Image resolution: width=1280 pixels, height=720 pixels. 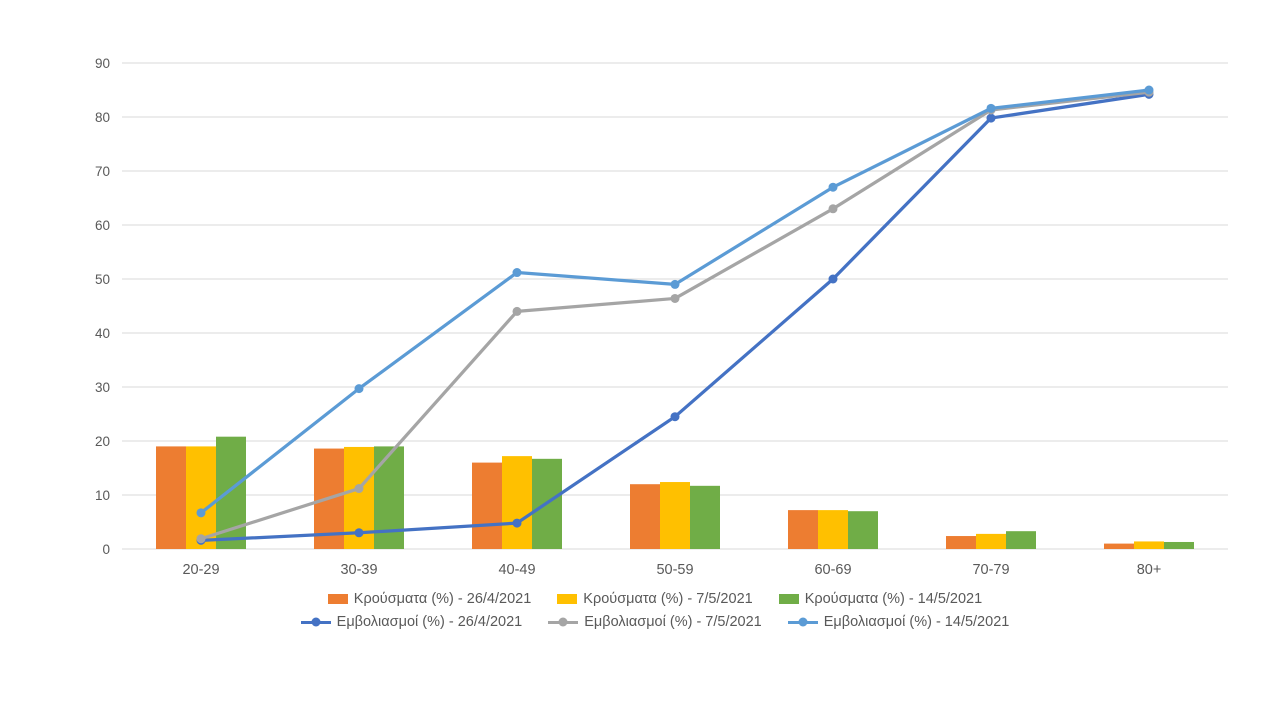 What do you see at coordinates (102, 225) in the screenshot?
I see `y-axis-tick-label: 60` at bounding box center [102, 225].